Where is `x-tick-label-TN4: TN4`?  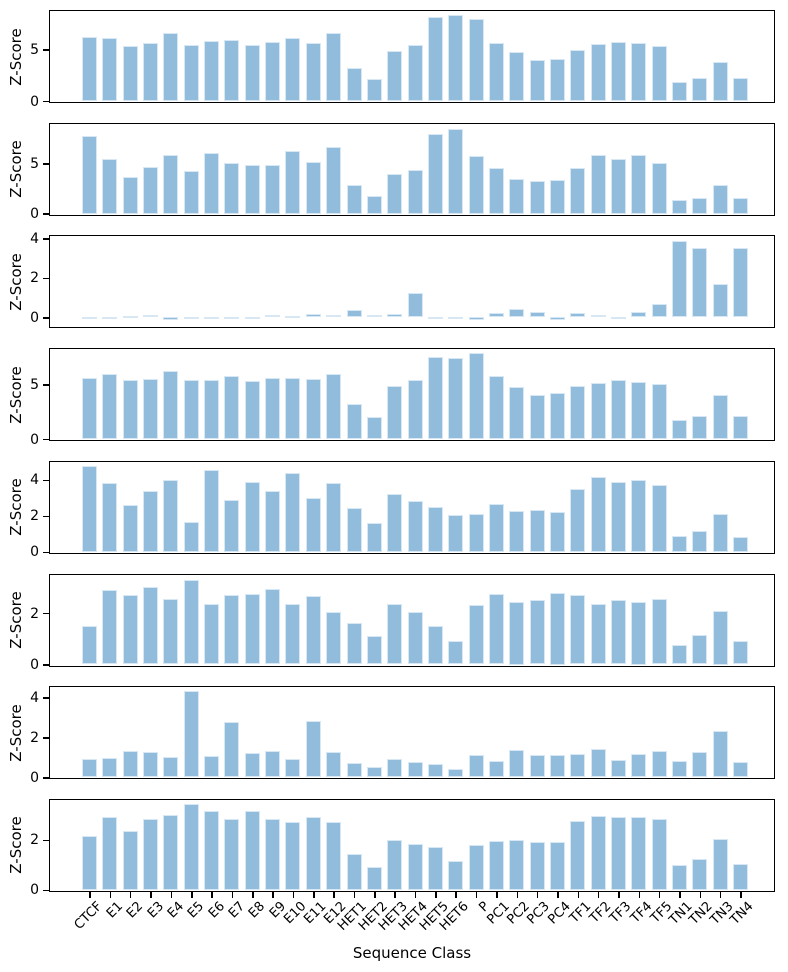
x-tick-label-TN4: TN4 is located at coordinates (742, 913).